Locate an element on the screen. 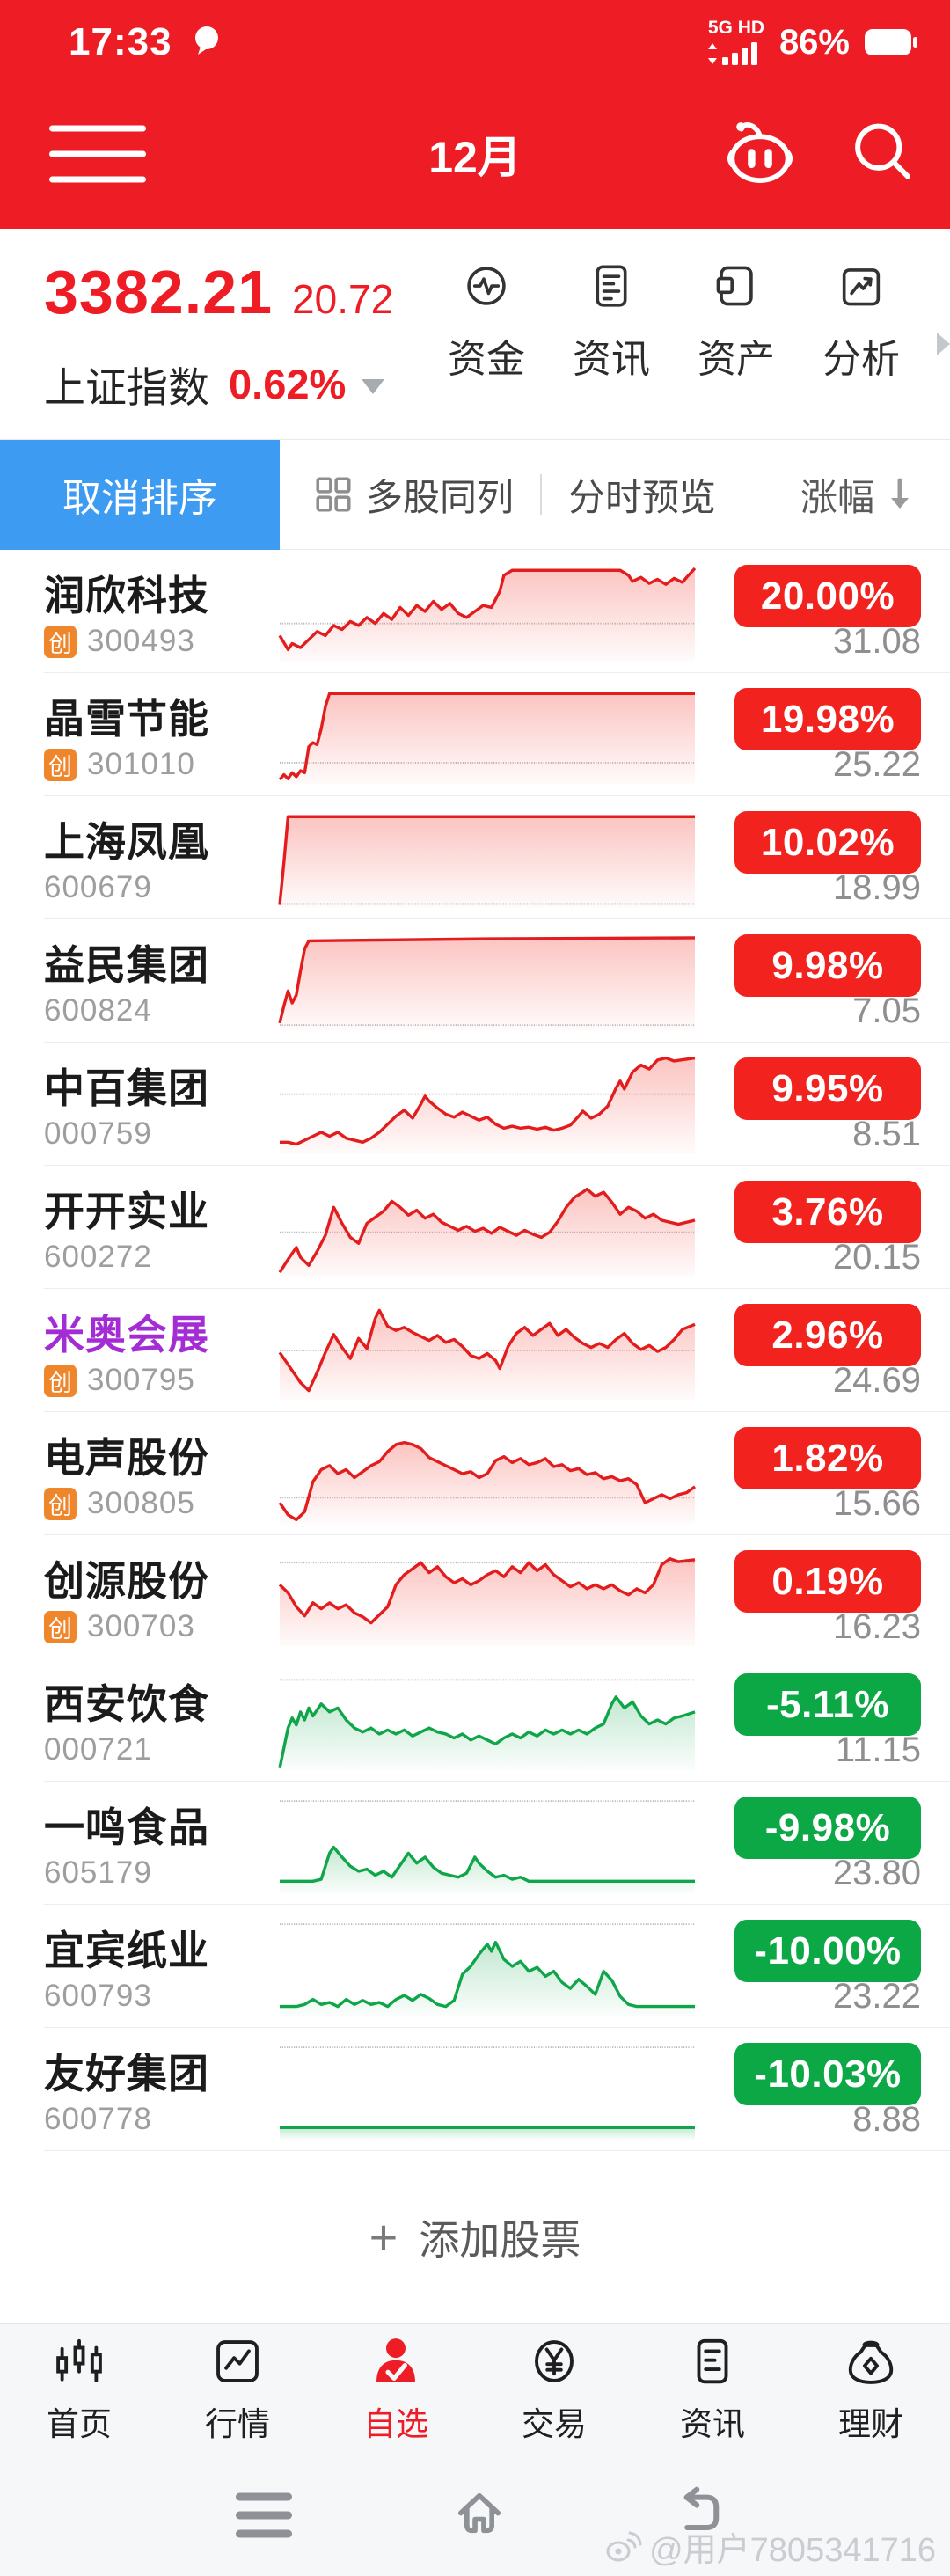 Image resolution: width=950 pixels, height=2576 pixels. stock-code: 605179 is located at coordinates (98, 1872).